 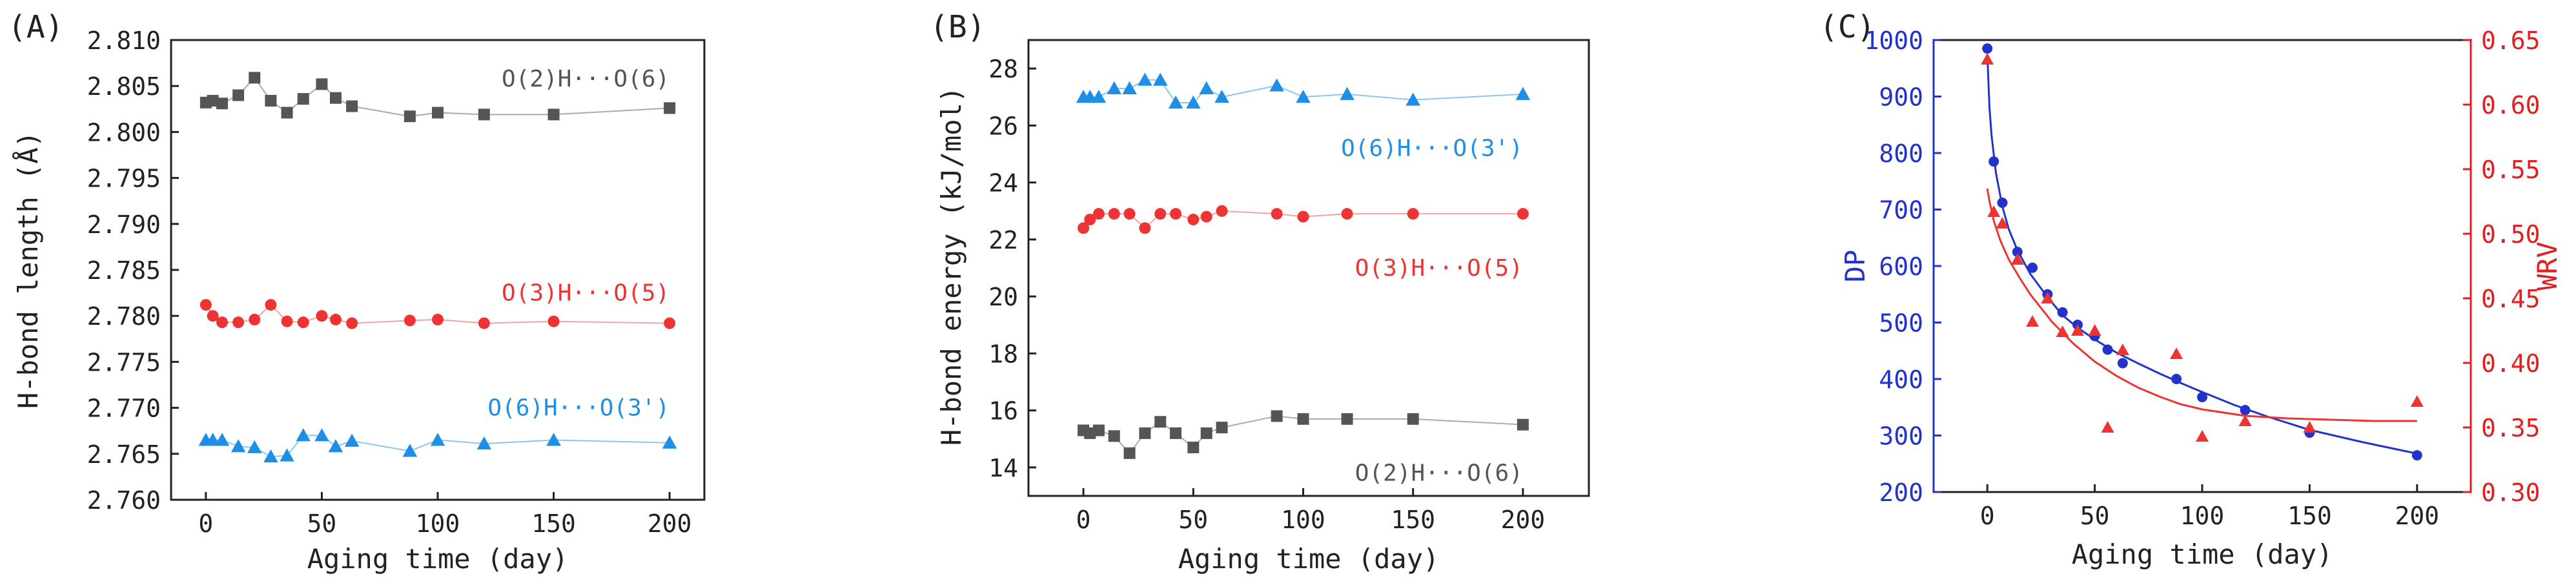 What do you see at coordinates (2202, 254) in the screenshot?
I see `fit-curve` at bounding box center [2202, 254].